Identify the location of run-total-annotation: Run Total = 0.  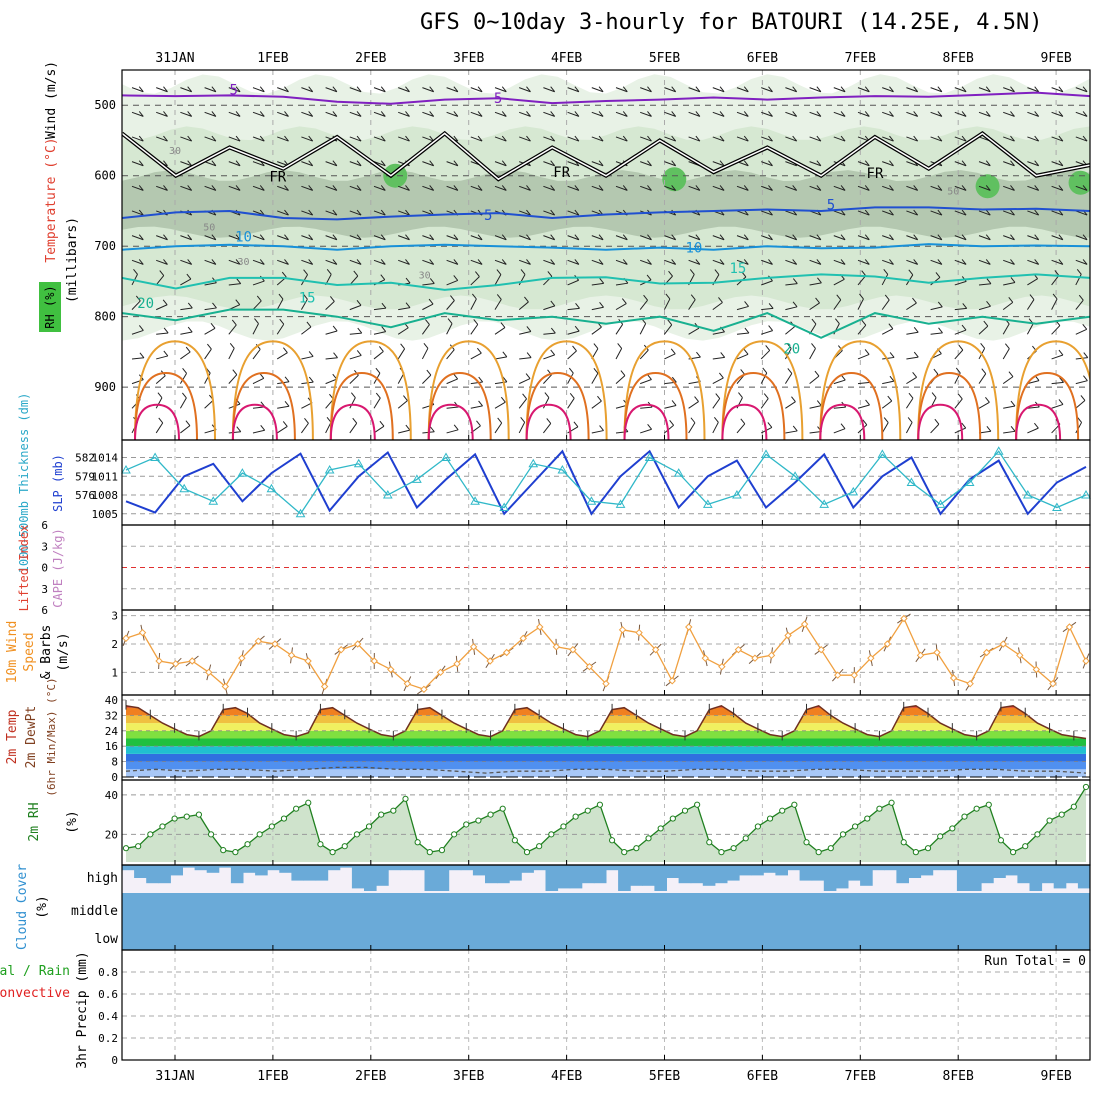
(1035, 961).